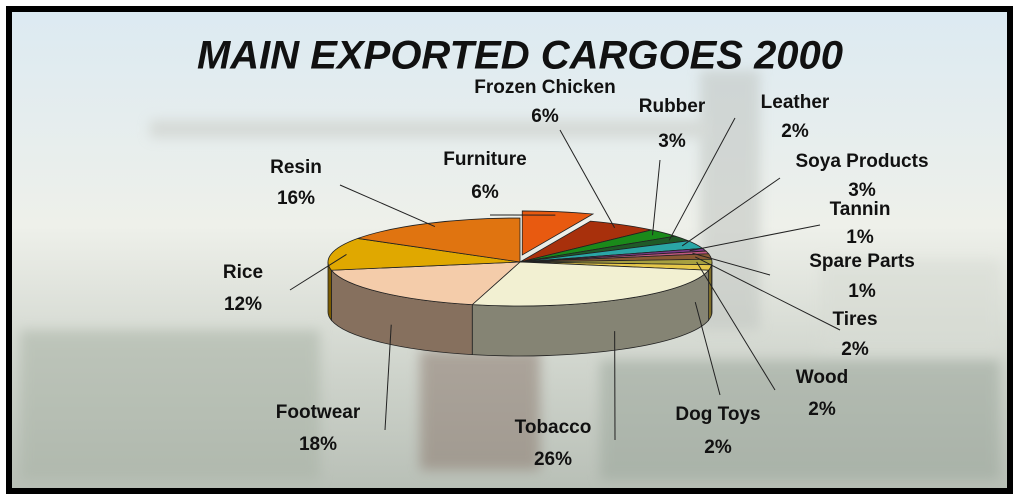 Image resolution: width=1019 pixels, height=498 pixels. I want to click on category-label: Dog Toys, so click(717, 414).